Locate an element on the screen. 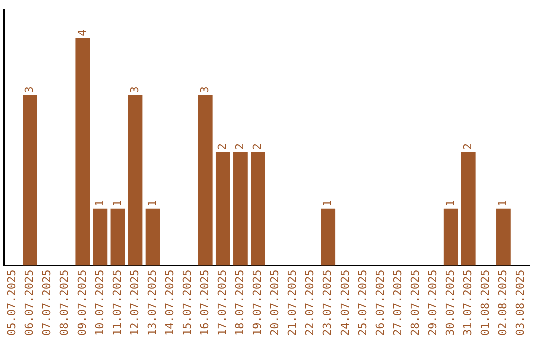 This screenshot has width=540, height=340. x-tick-label: 01.08.2025 is located at coordinates (485, 303).